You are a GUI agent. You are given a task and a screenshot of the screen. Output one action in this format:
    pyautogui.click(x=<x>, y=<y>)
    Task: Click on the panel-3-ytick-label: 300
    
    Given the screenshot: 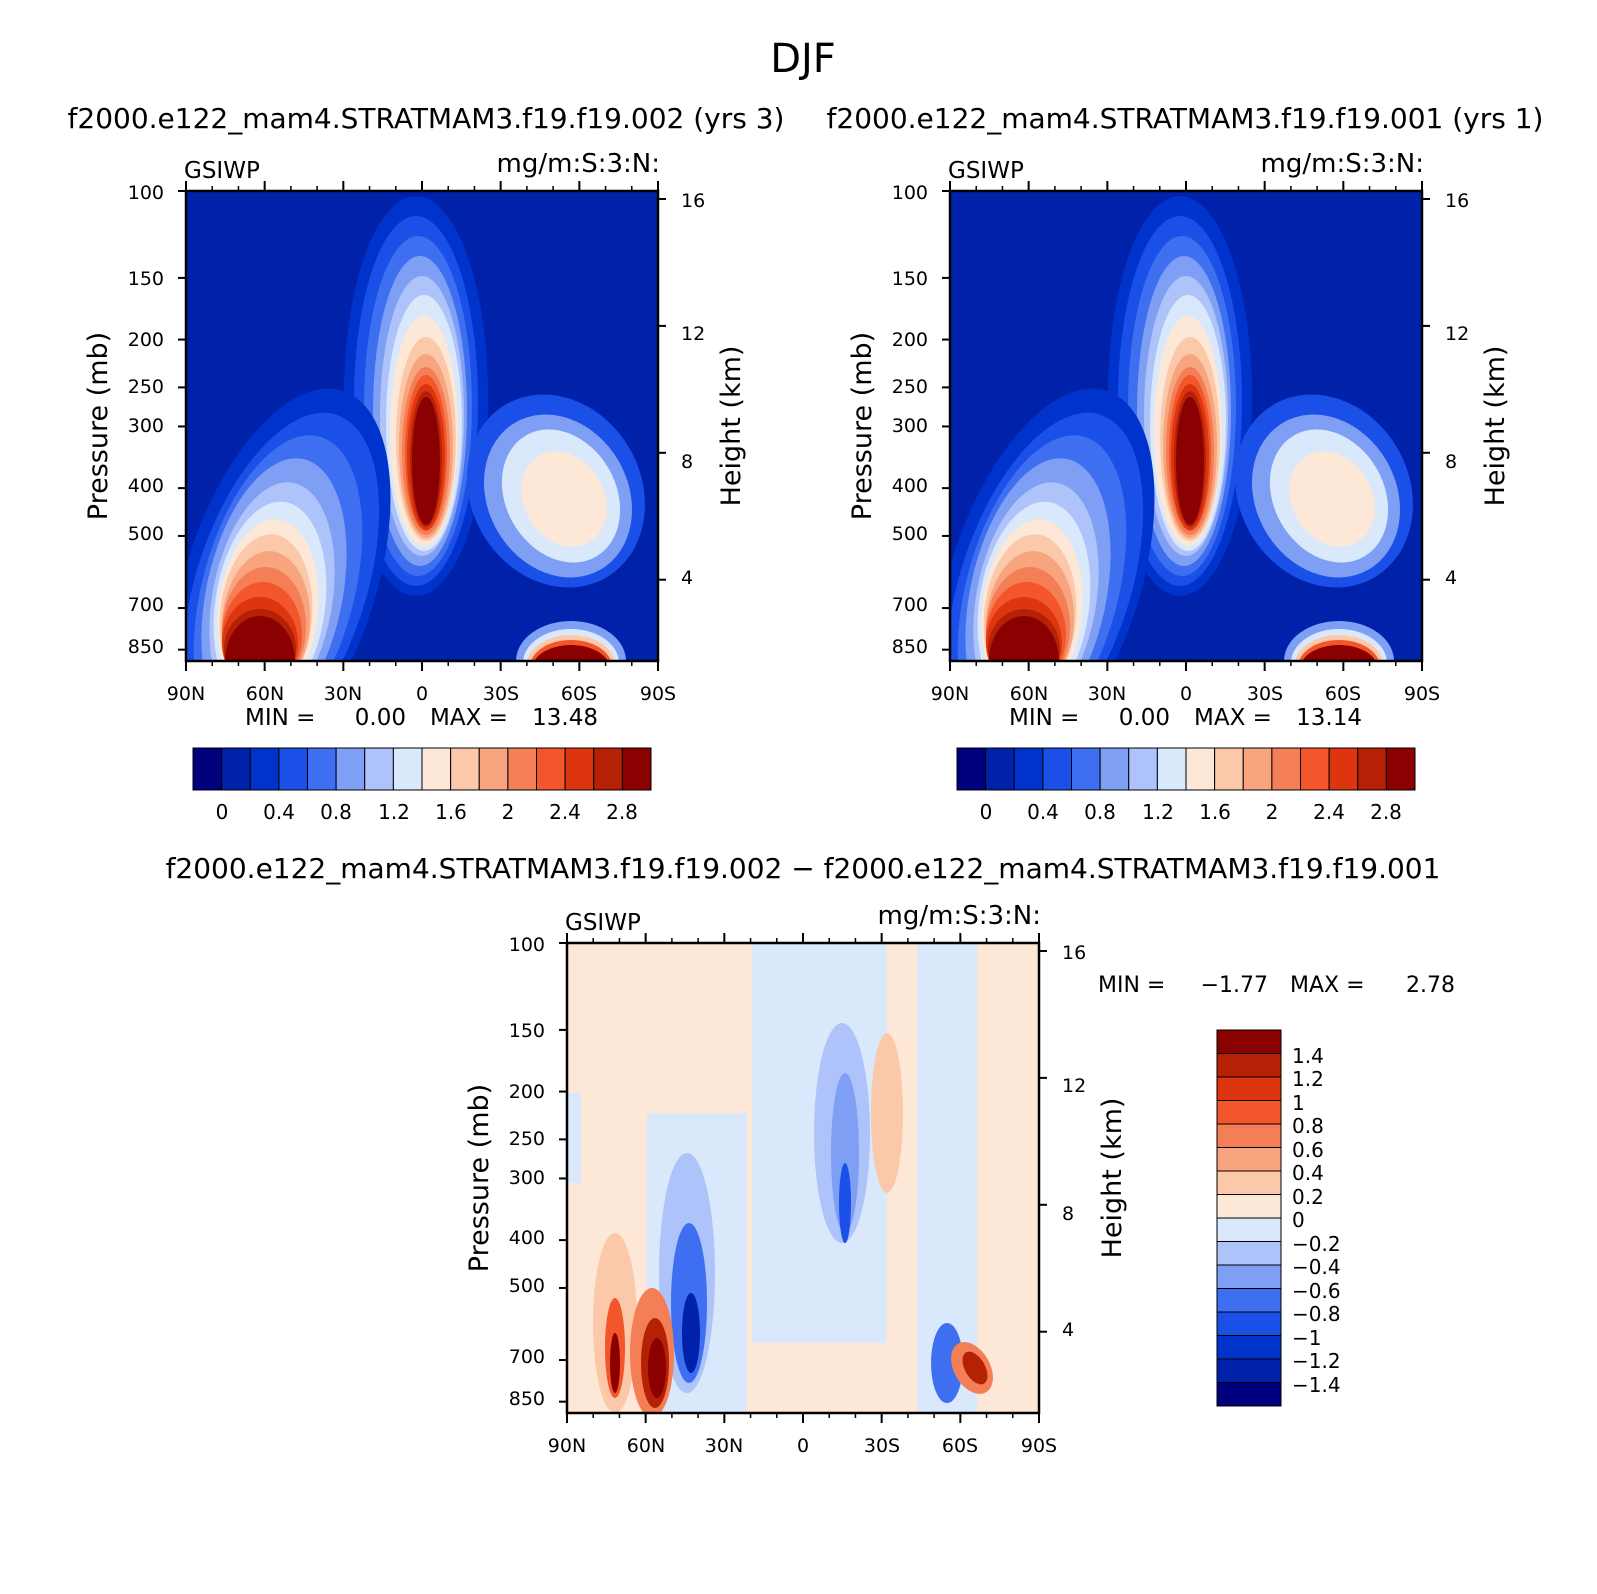 What is the action you would take?
    pyautogui.click(x=527, y=1178)
    